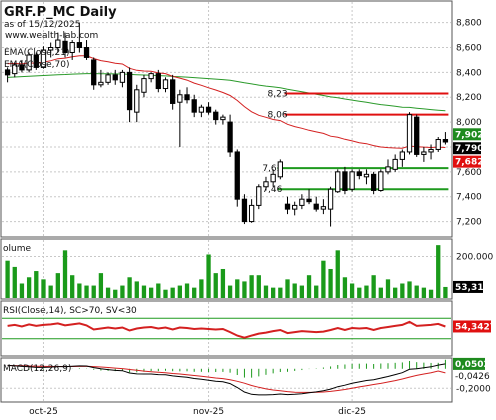 The height and width of the screenshot is (420, 496). What do you see at coordinates (51, 36) in the screenshot?
I see `watermark: www.wealth-lab.com` at bounding box center [51, 36].